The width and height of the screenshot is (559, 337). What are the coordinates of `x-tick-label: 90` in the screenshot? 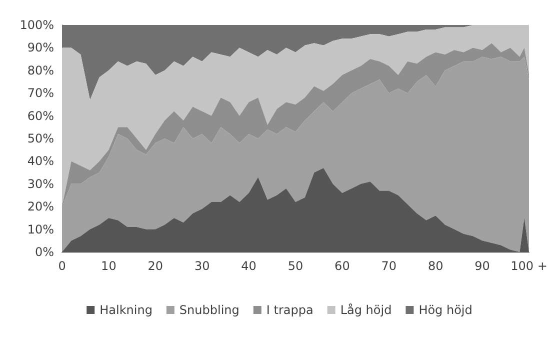 It's located at (482, 266).